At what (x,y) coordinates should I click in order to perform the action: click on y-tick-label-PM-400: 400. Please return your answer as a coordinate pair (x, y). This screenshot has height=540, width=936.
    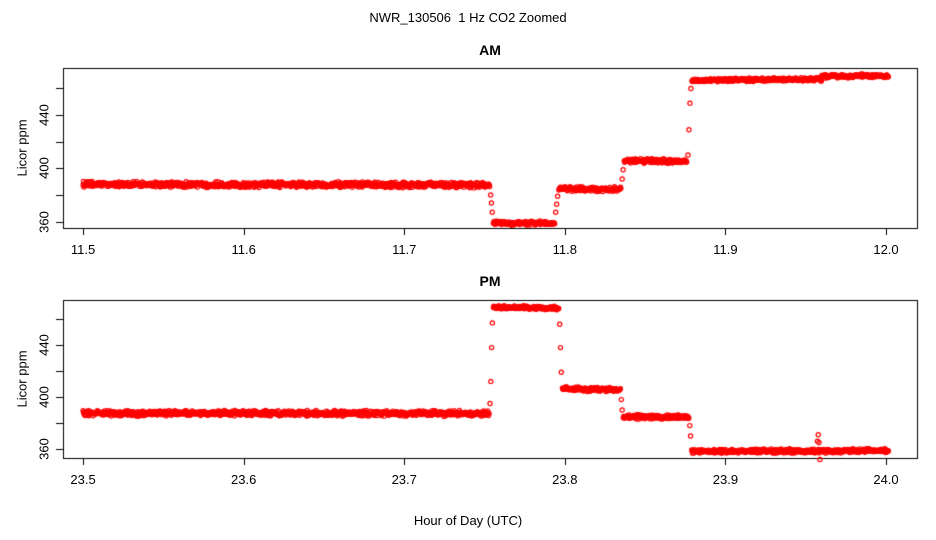
    Looking at the image, I should click on (44, 397).